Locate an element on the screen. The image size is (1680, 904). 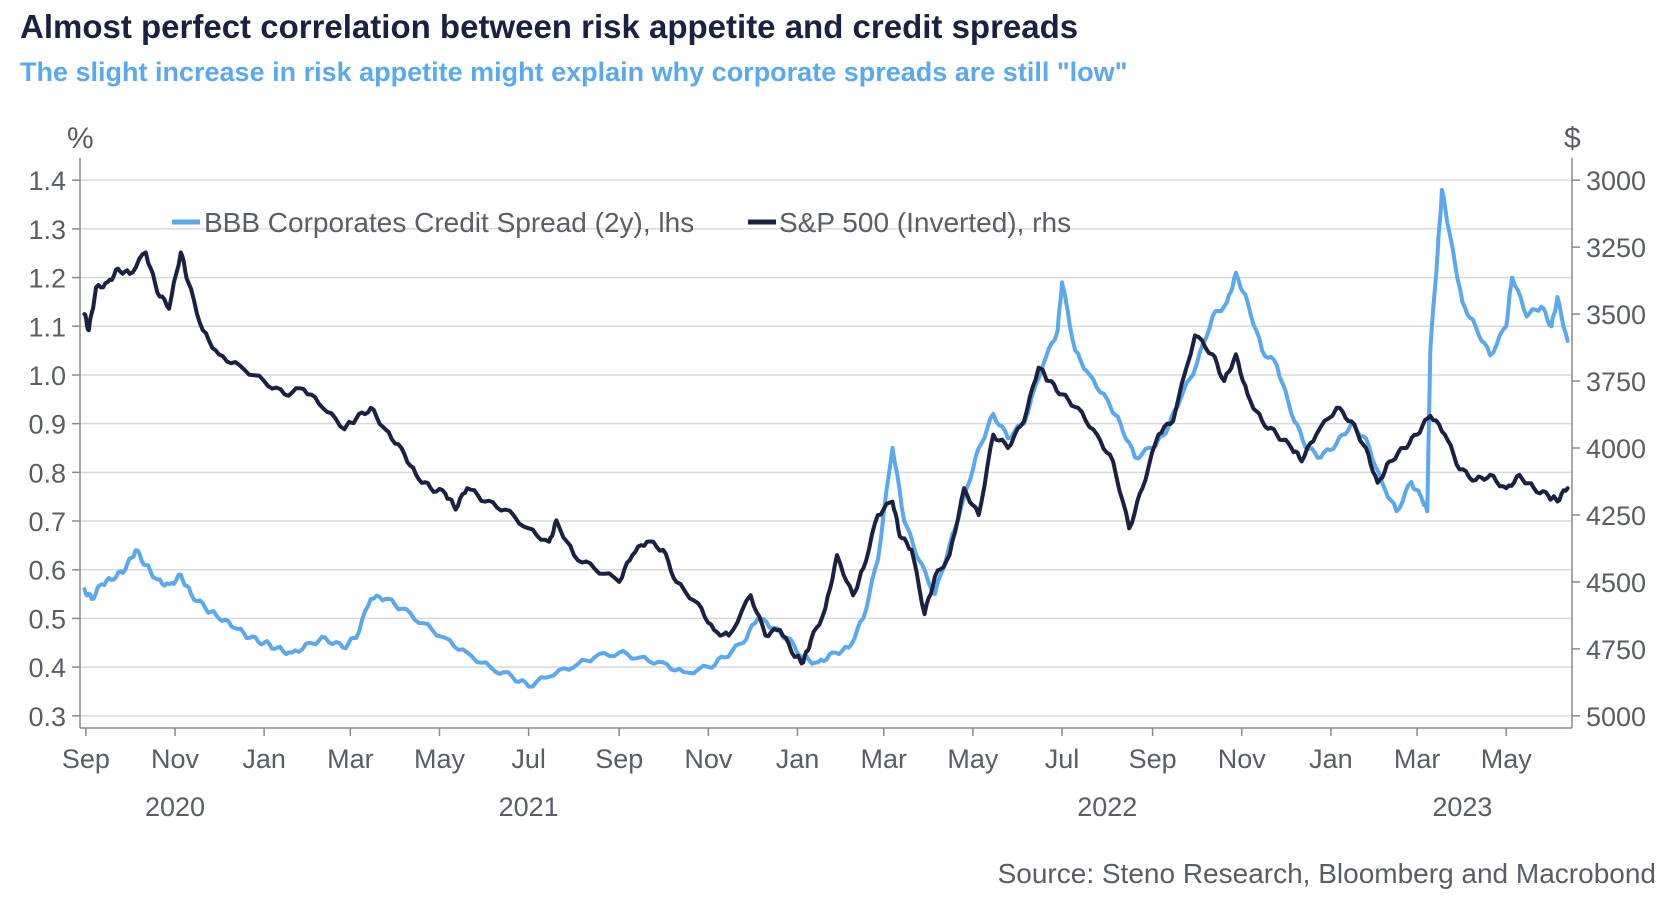
y-left-tick-label: 0.4 is located at coordinates (47, 668).